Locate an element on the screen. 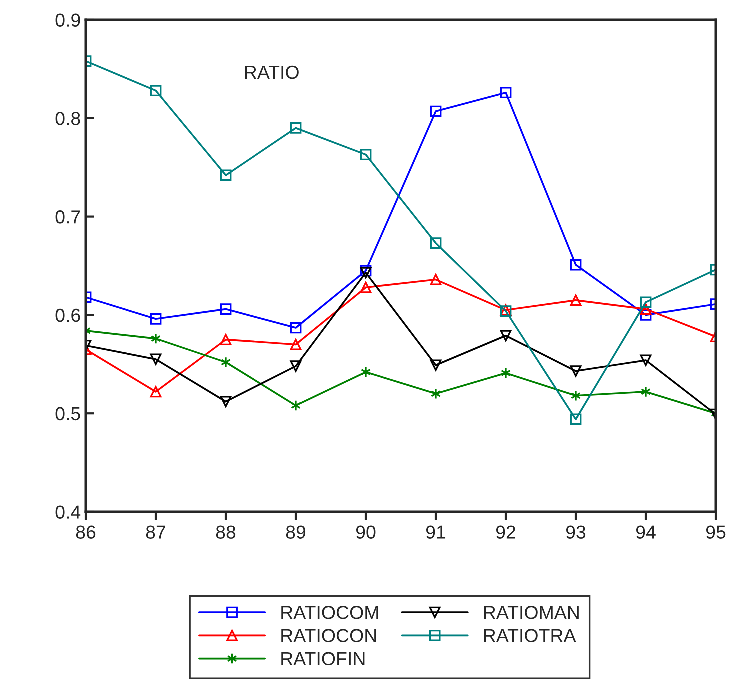  x-tick-label: 87 is located at coordinates (156, 532).